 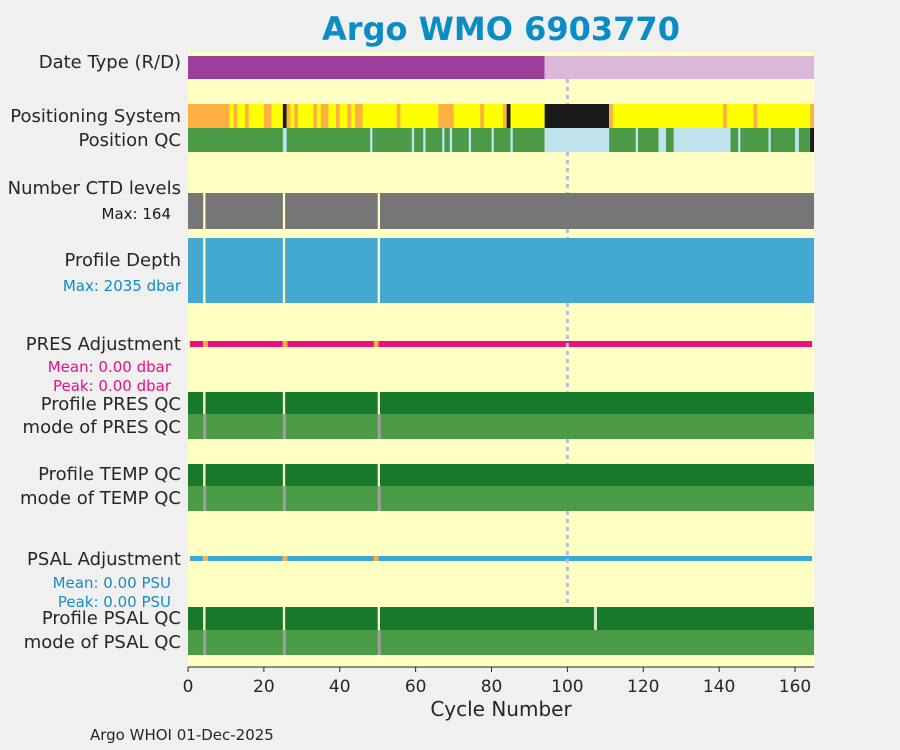 I want to click on footer-credit: Argo WHOI 01-Dec-2025, so click(x=182, y=735).